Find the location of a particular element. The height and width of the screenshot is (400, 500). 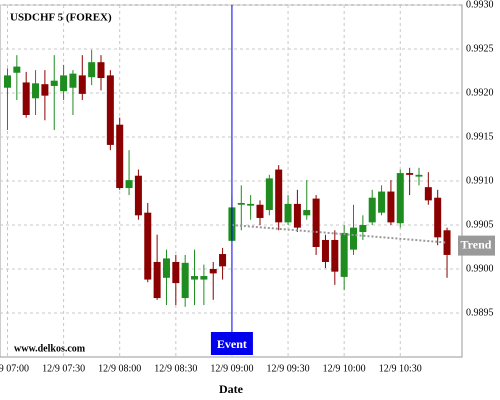

x-tick-label: 12/9 10:30 is located at coordinates (400, 368).